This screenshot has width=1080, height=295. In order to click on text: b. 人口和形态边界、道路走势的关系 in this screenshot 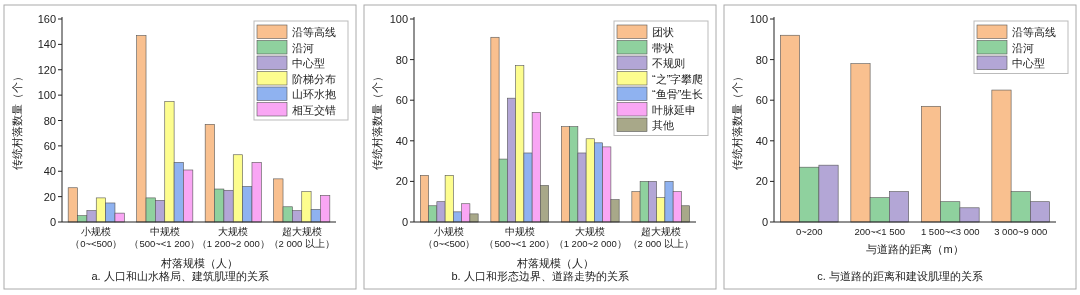, I will do `click(540, 276)`.